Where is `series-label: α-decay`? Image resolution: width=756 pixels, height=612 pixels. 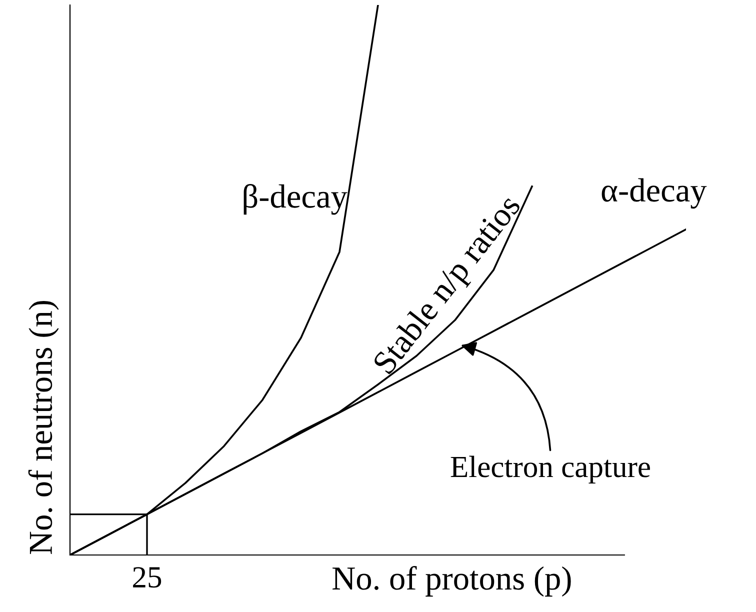 series-label: α-decay is located at coordinates (654, 193).